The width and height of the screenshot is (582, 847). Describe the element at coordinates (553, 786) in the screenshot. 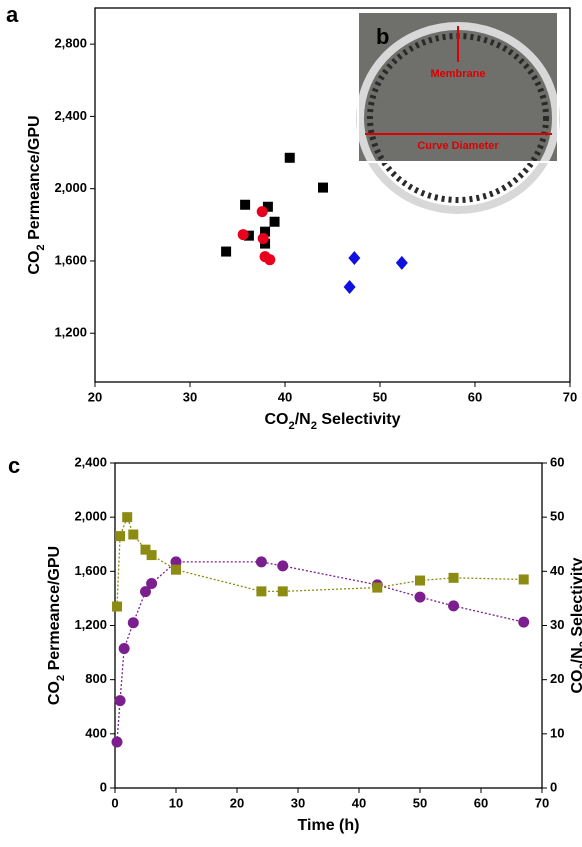

I see `y2-tick-label: 0` at that location.